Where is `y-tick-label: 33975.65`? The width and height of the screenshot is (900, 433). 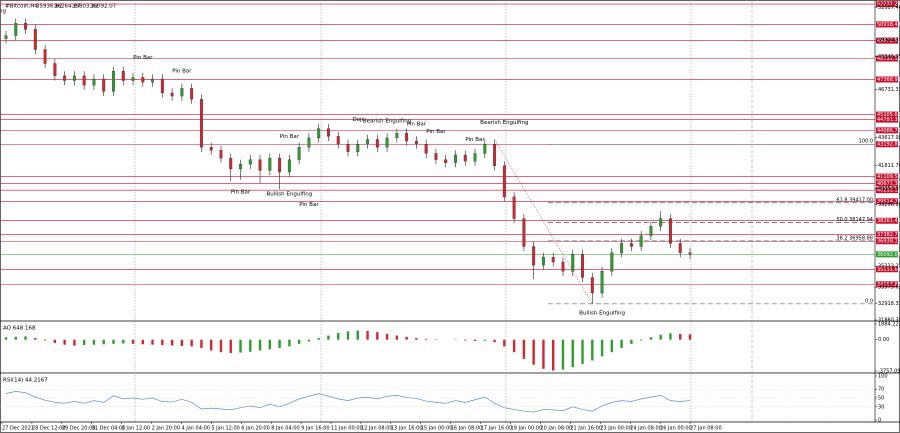
y-tick-label: 33975.65 is located at coordinates (889, 288).